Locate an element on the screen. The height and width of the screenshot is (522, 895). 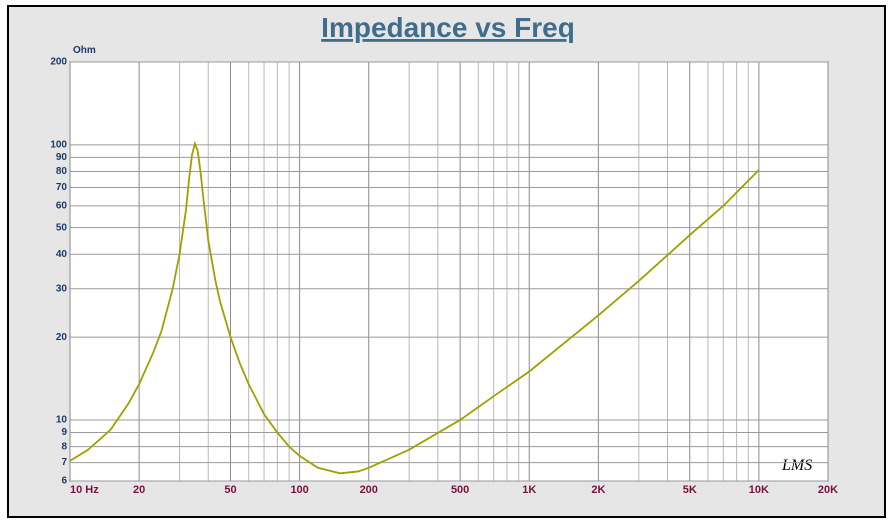
chart-title: Impedance vs Freq is located at coordinates (448, 27).